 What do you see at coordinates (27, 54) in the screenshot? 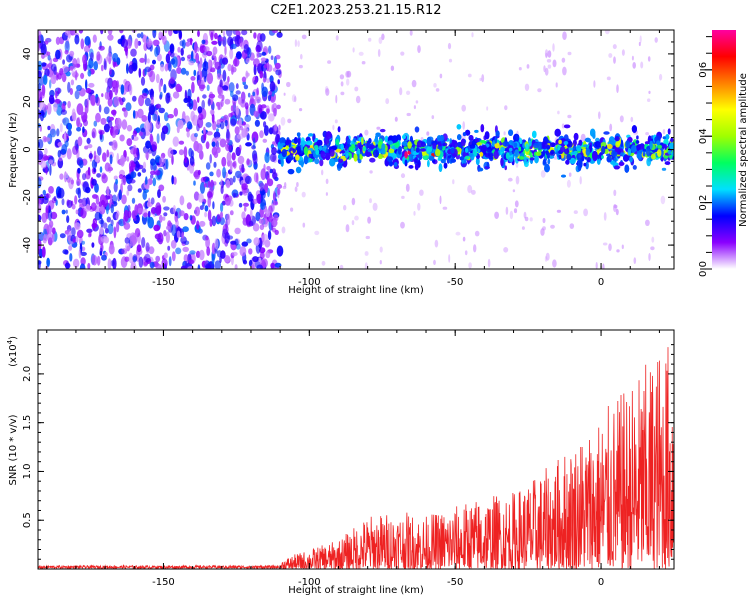
I see `y-tick-label: 40` at bounding box center [27, 54].